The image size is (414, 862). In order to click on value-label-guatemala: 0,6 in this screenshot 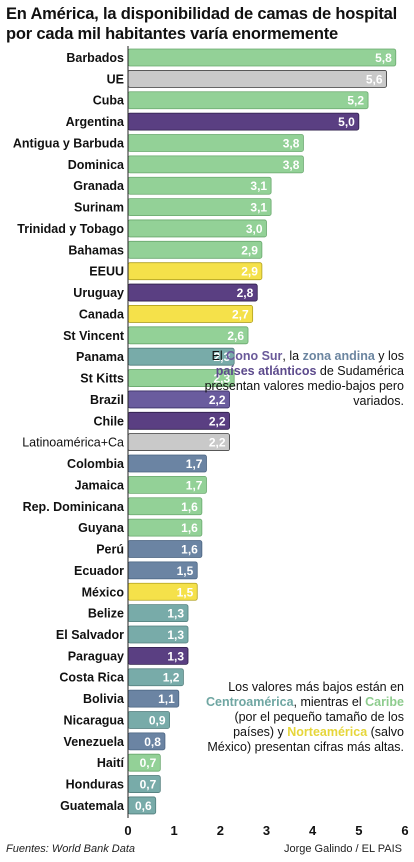, I will do `click(143, 806)`.